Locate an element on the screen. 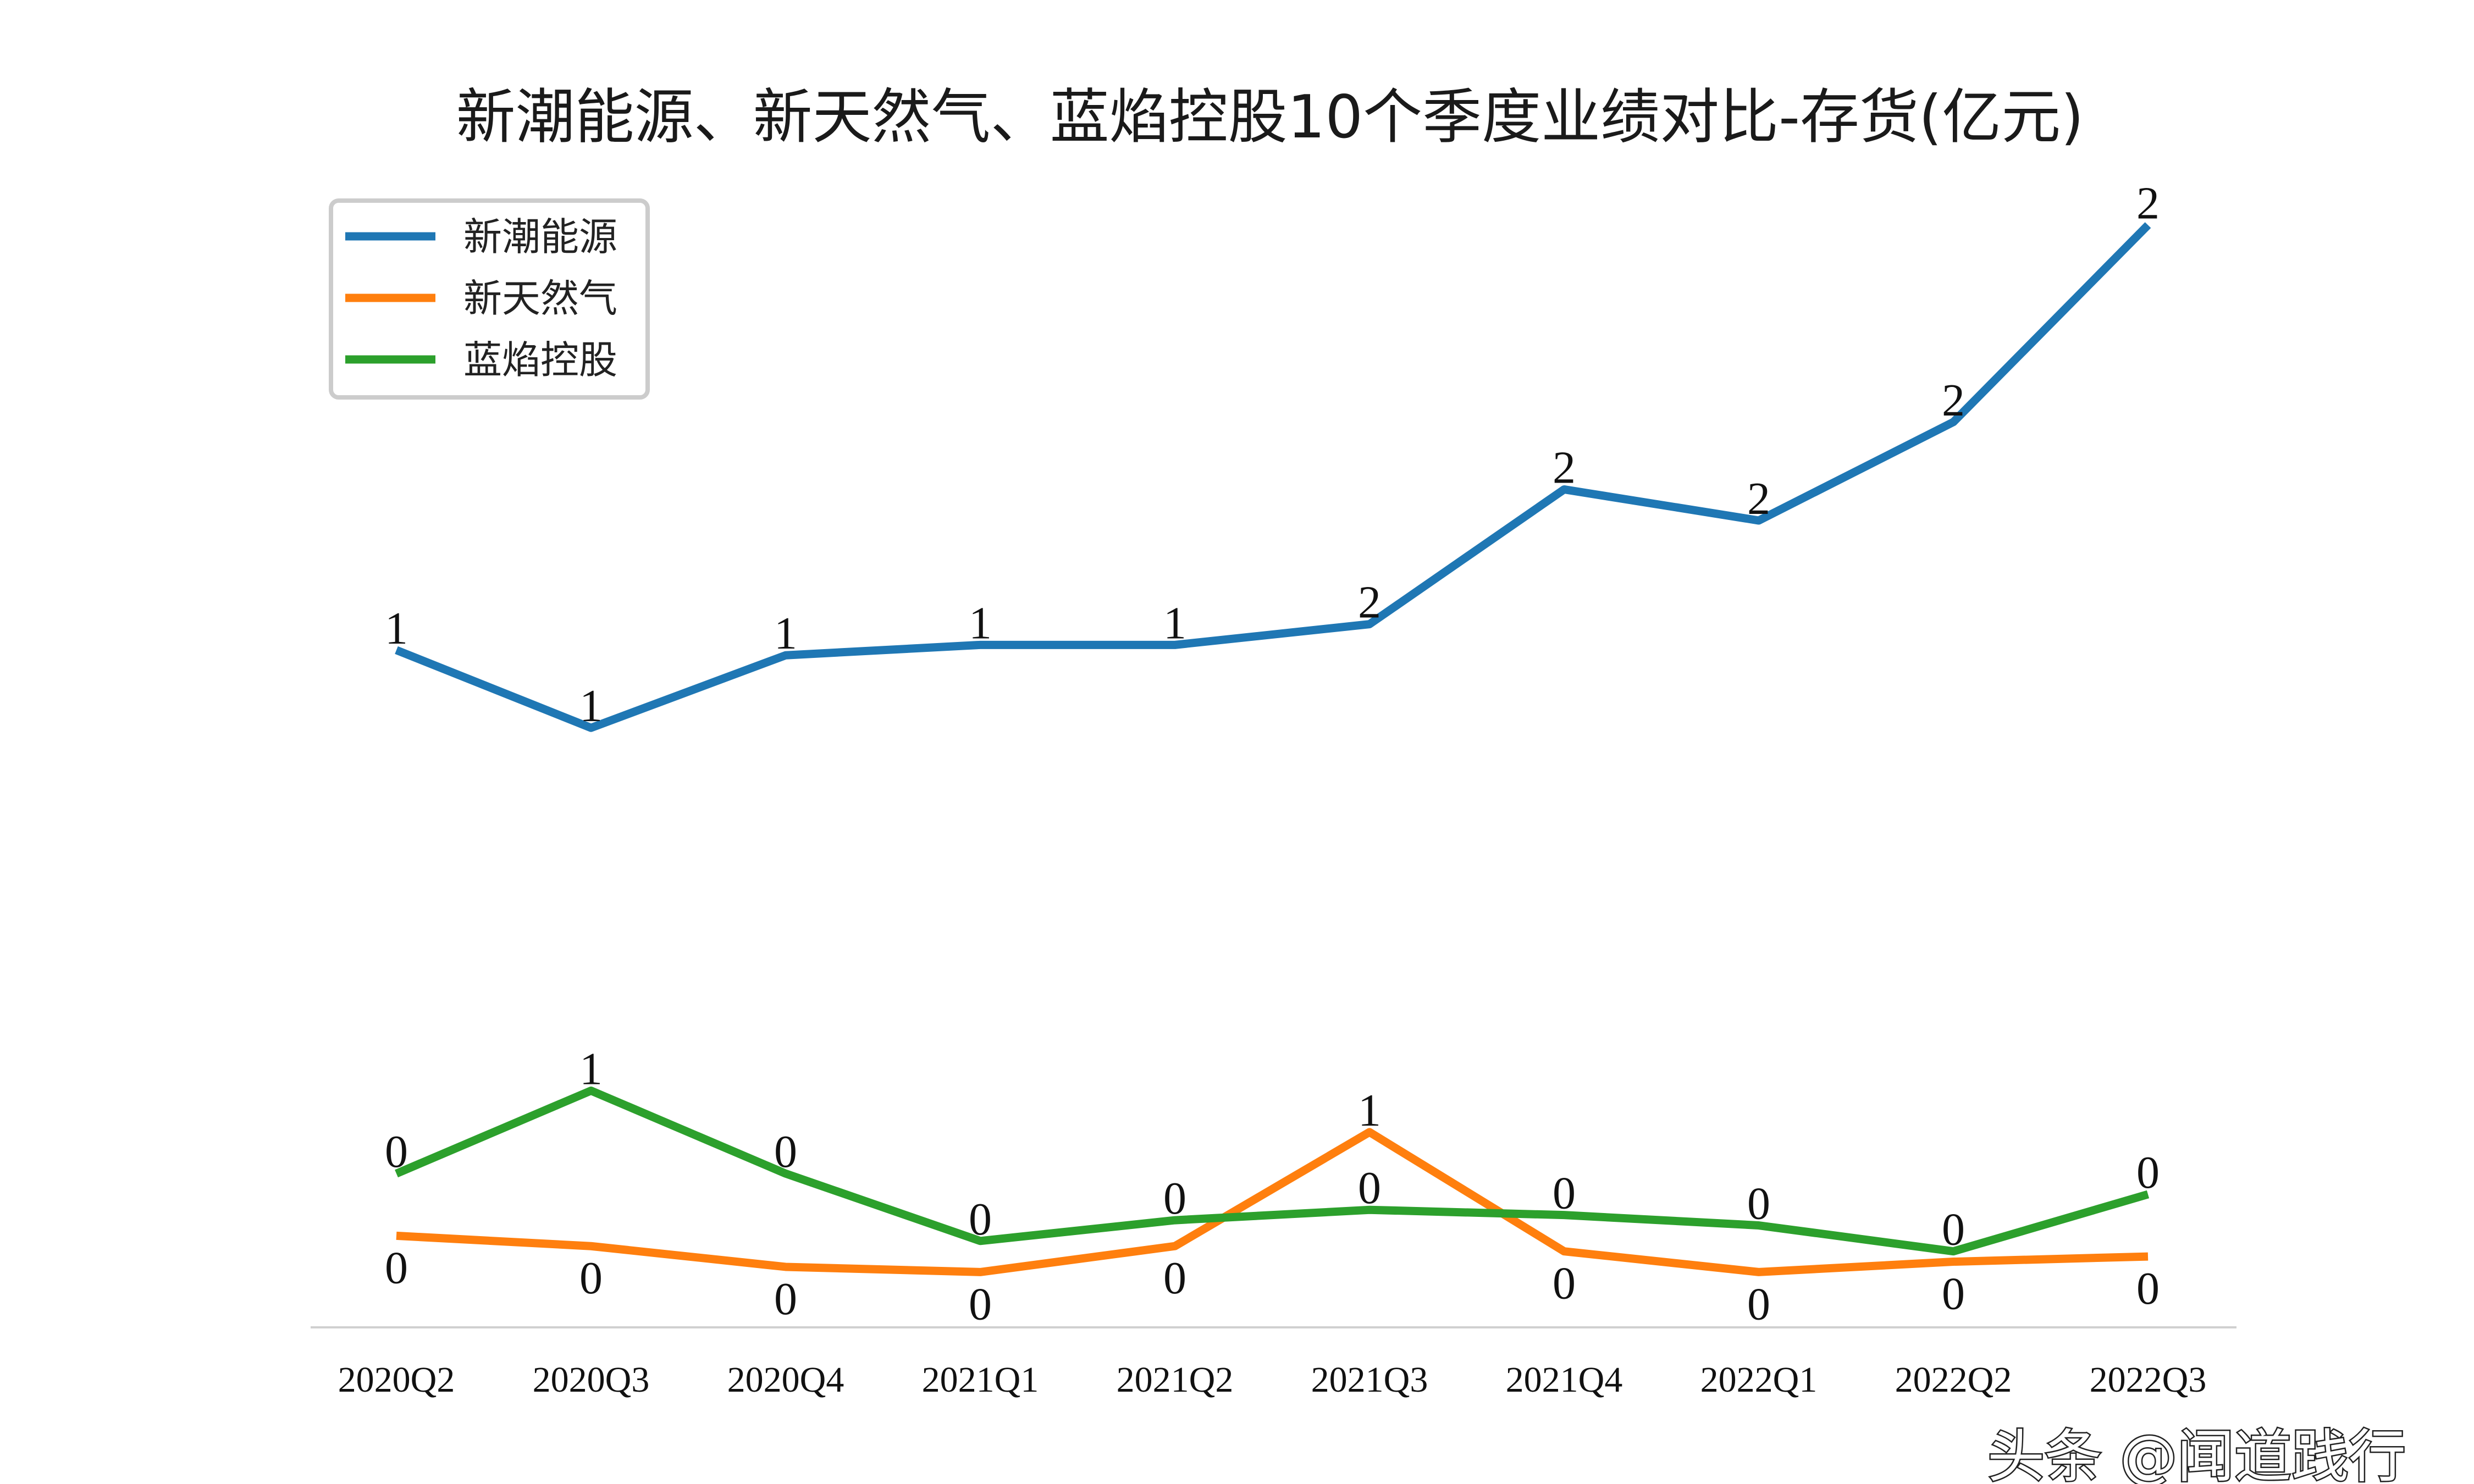  x-tick-label: 2021Q4 is located at coordinates (1565, 1380).